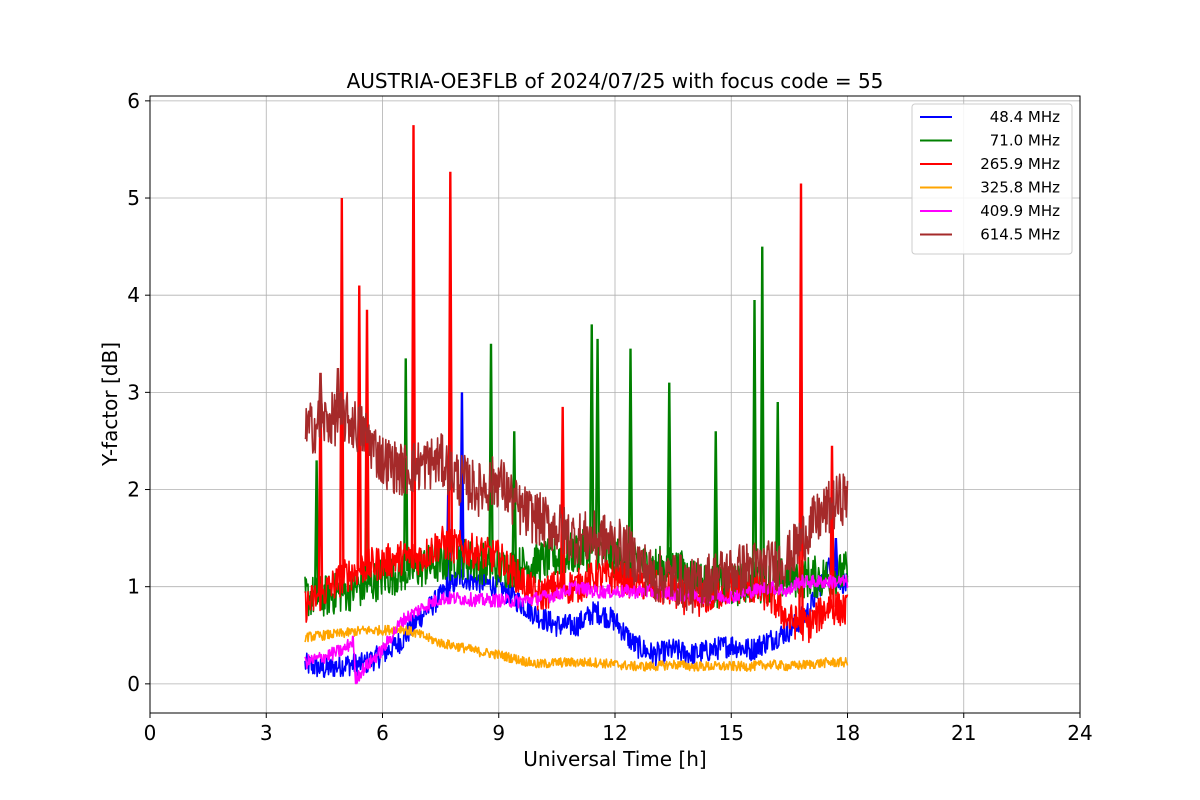  What do you see at coordinates (614, 759) in the screenshot?
I see `x-axis-label: Universal Time [h]` at bounding box center [614, 759].